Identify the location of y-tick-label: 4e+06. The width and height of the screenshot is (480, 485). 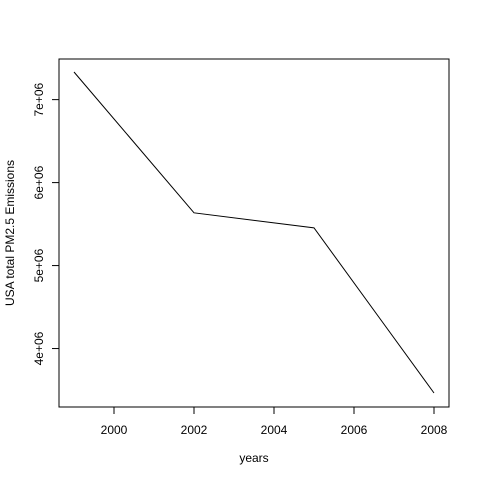
(39, 348).